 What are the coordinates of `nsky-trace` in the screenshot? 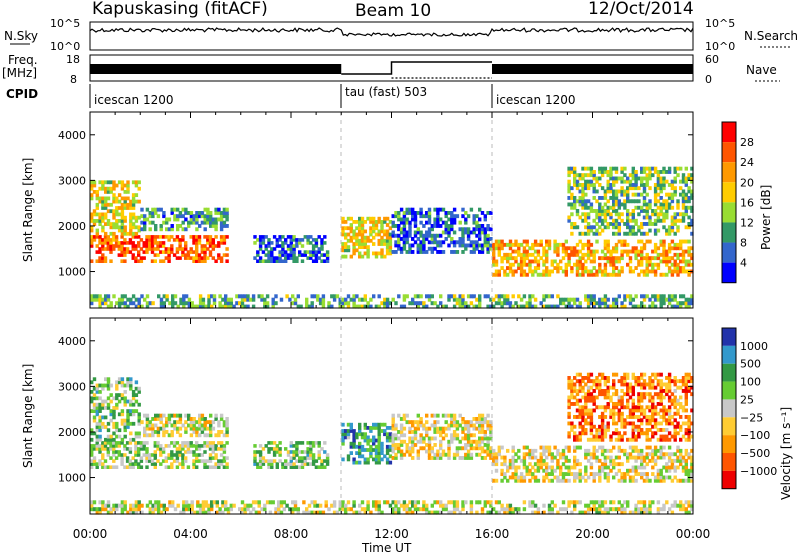 It's located at (391, 32).